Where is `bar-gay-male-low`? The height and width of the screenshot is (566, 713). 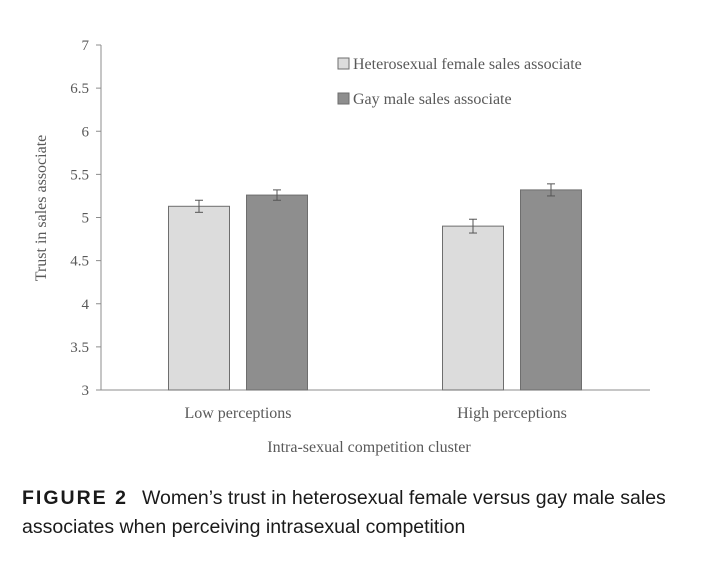
bar-gay-male-low is located at coordinates (277, 292).